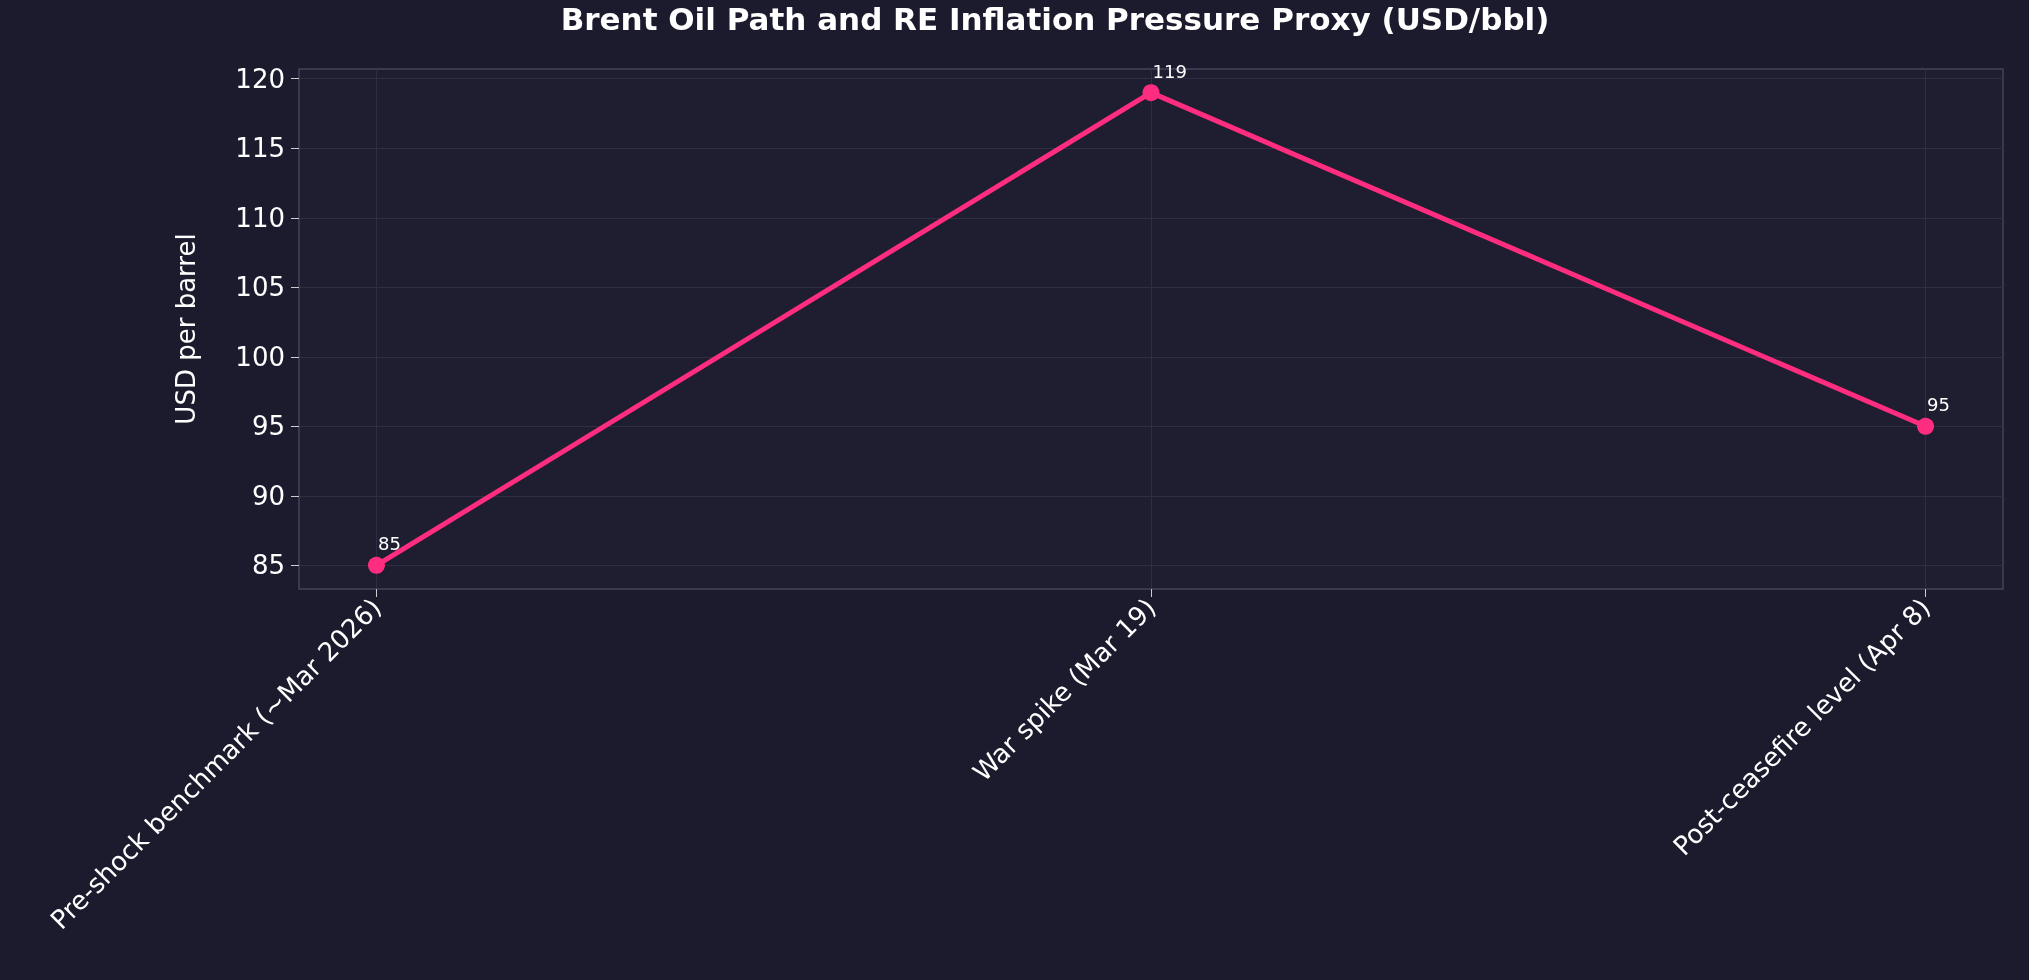 The image size is (2029, 980). What do you see at coordinates (268, 426) in the screenshot?
I see `y-tick-label: 95` at bounding box center [268, 426].